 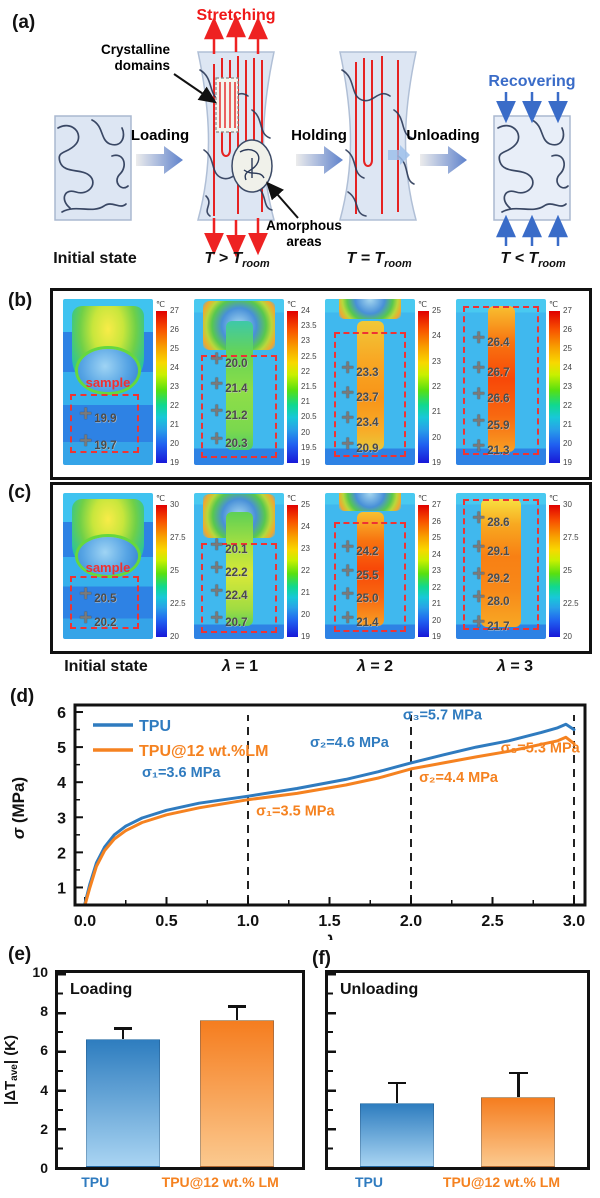 I want to click on recovering-arrows, so click(x=532, y=169).